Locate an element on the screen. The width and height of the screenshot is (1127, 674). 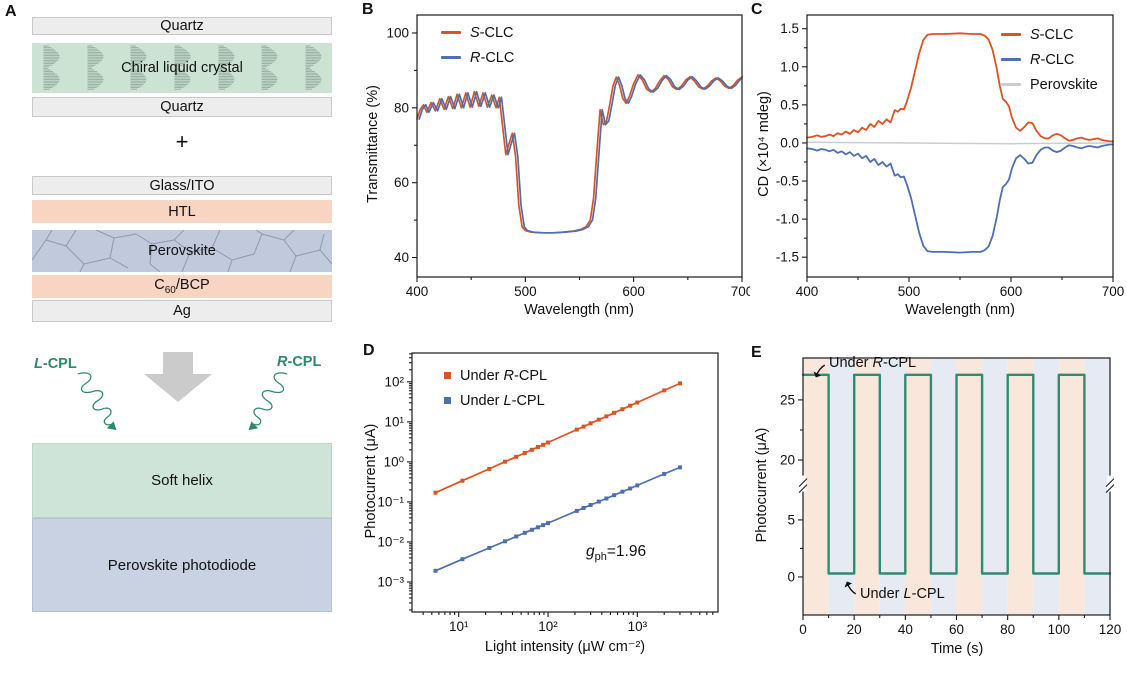
layer-c60-bcp: C60/BCP is located at coordinates (182, 286).